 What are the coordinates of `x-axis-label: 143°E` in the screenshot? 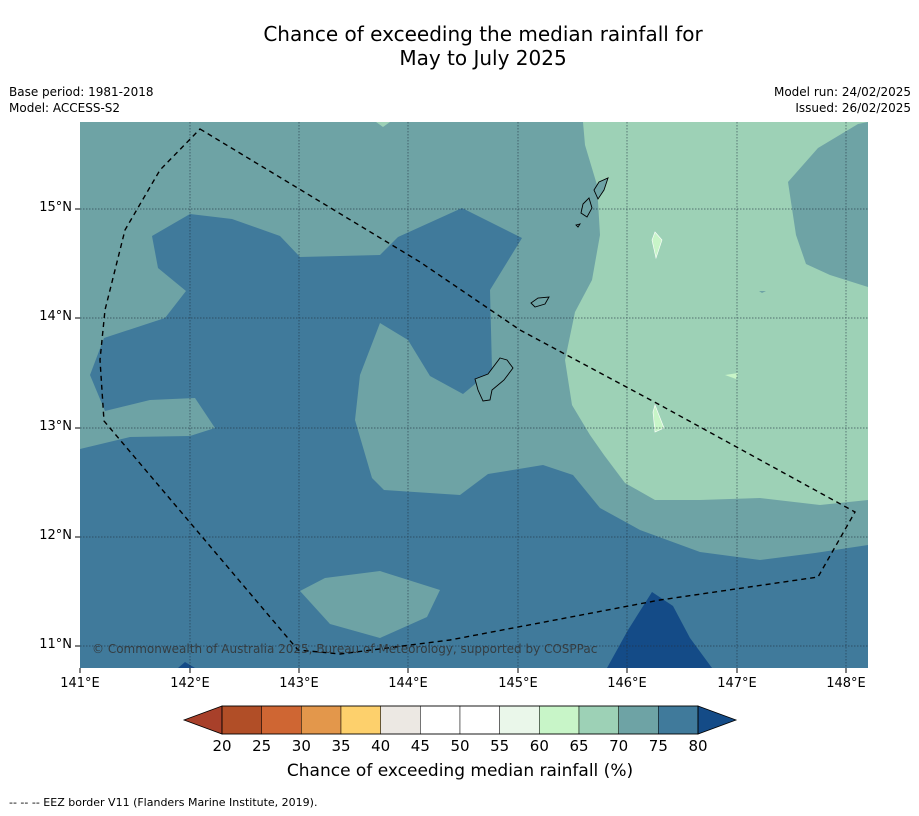 It's located at (299, 683).